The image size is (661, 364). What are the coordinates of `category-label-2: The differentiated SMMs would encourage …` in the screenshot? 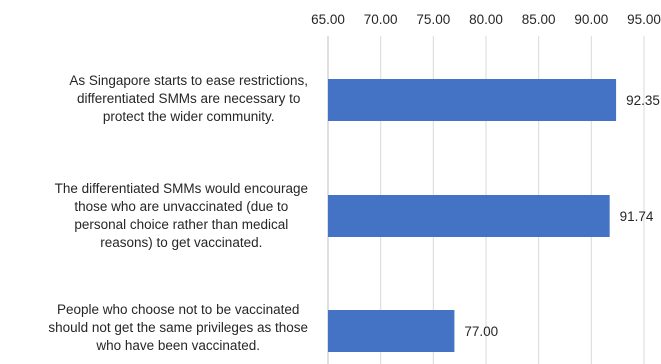 It's located at (181, 215).